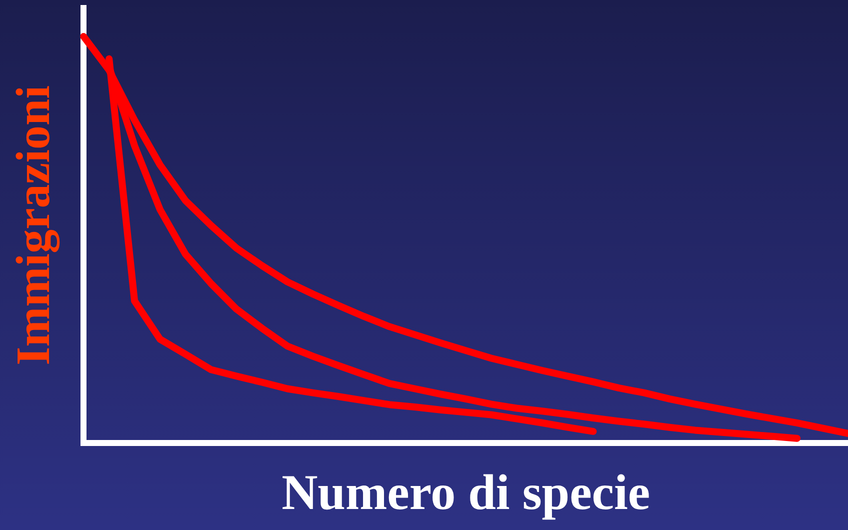 The height and width of the screenshot is (530, 848). I want to click on y-axis-title: Immigrazioni, so click(33, 225).